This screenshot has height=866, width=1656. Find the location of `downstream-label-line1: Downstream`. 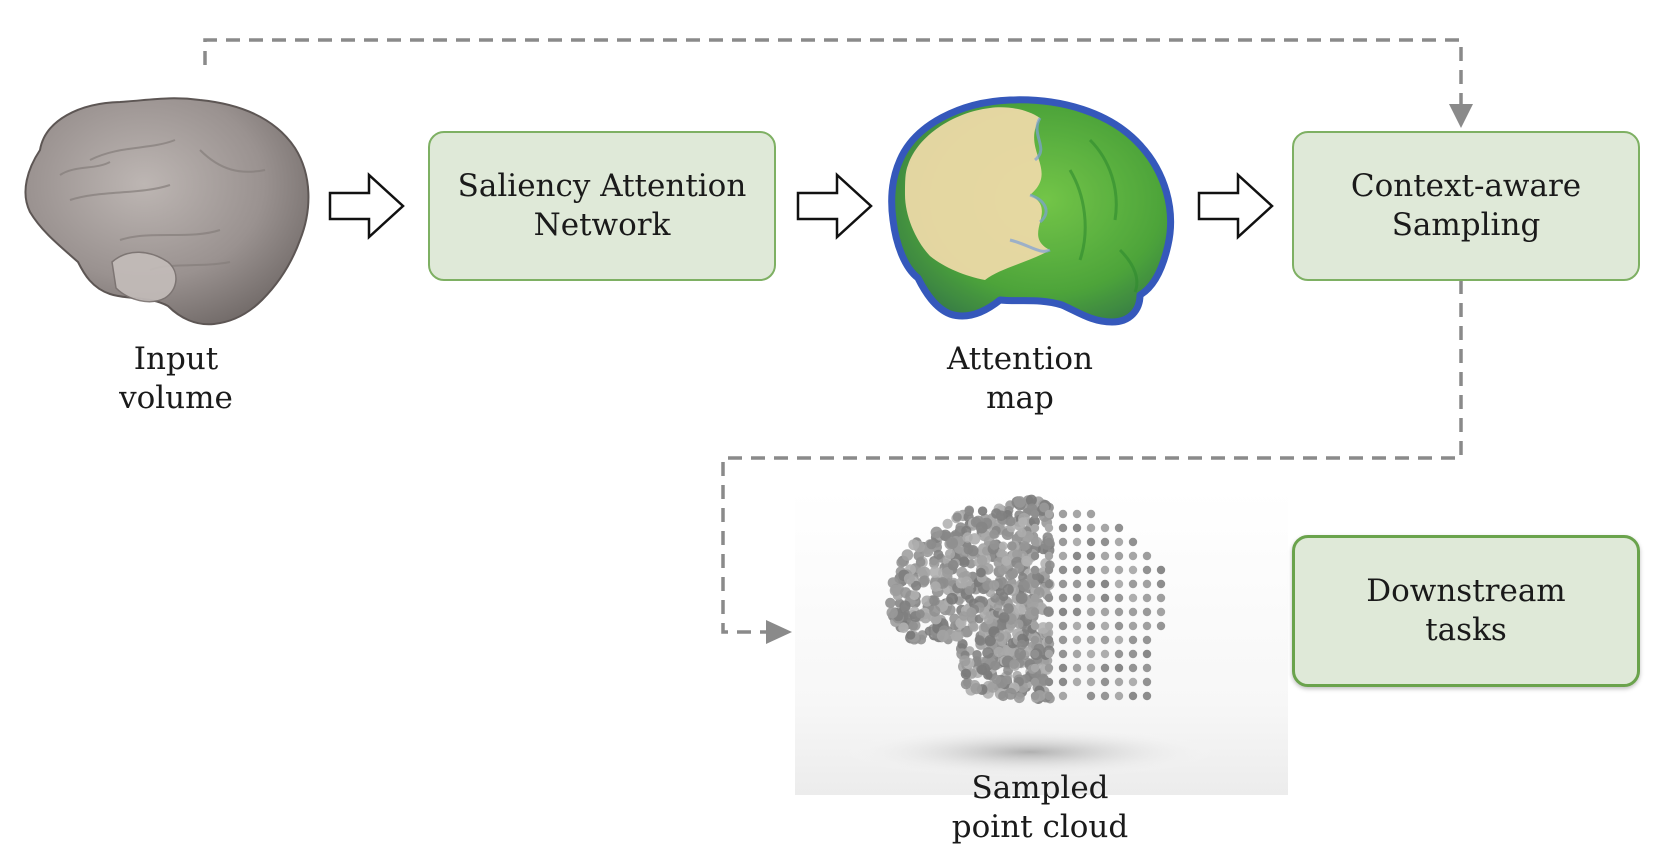

downstream-label-line1: Downstream is located at coordinates (1466, 591).